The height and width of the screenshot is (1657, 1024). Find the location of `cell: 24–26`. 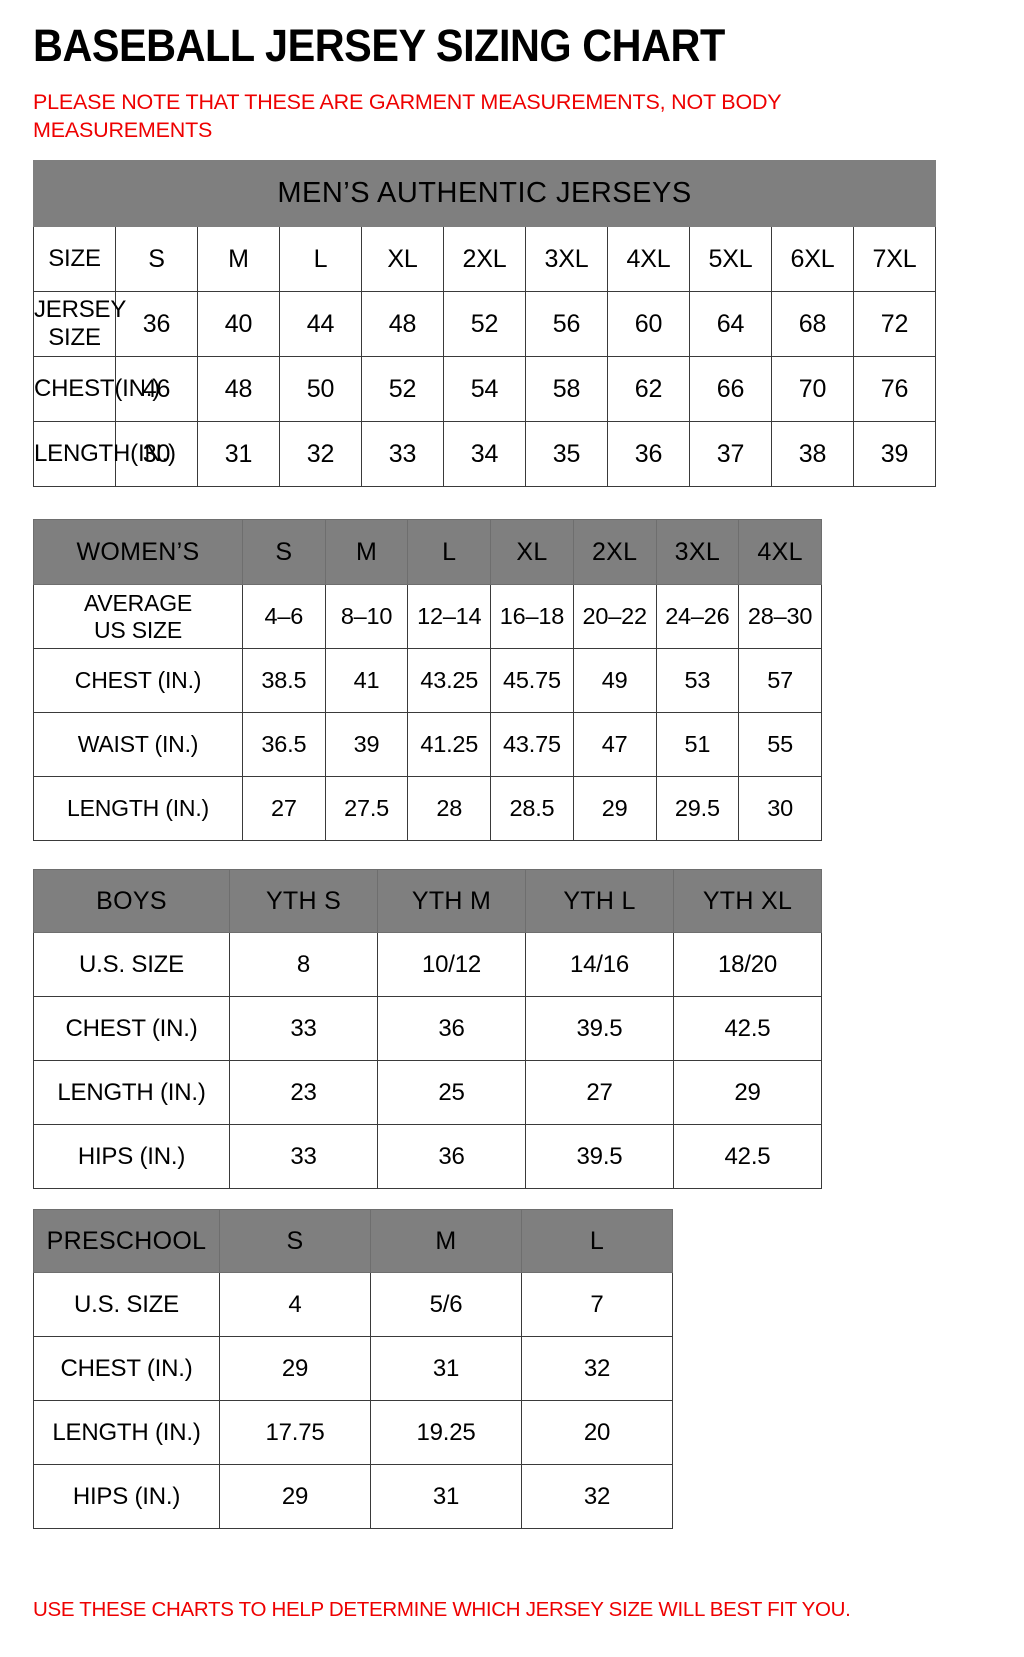

cell: 24–26 is located at coordinates (697, 616).